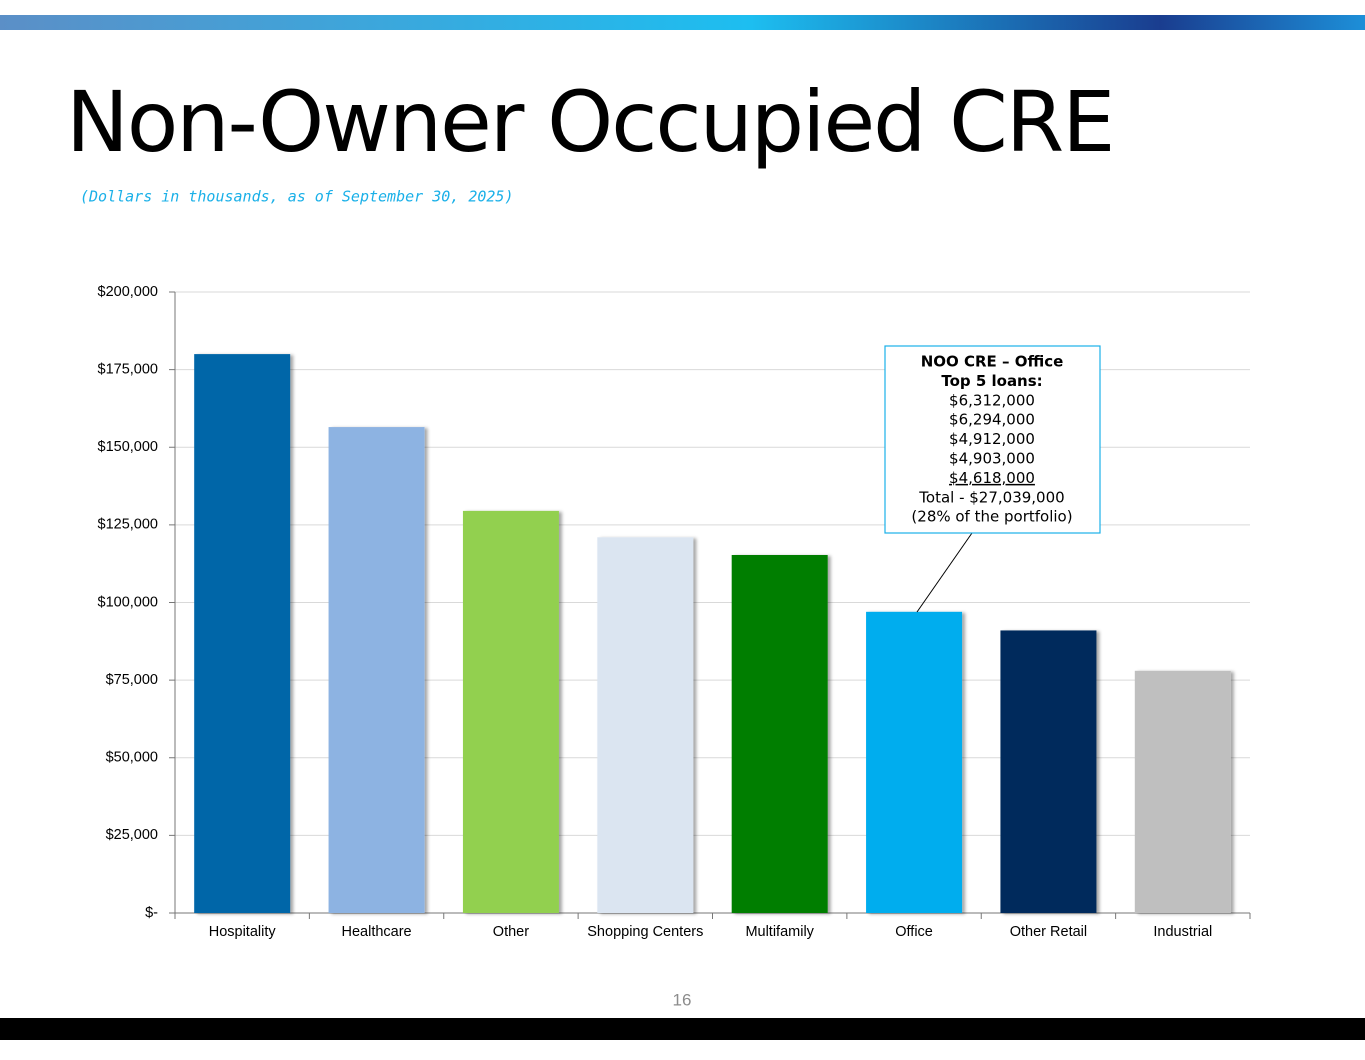  I want to click on x-tick-label: Other, so click(511, 932).